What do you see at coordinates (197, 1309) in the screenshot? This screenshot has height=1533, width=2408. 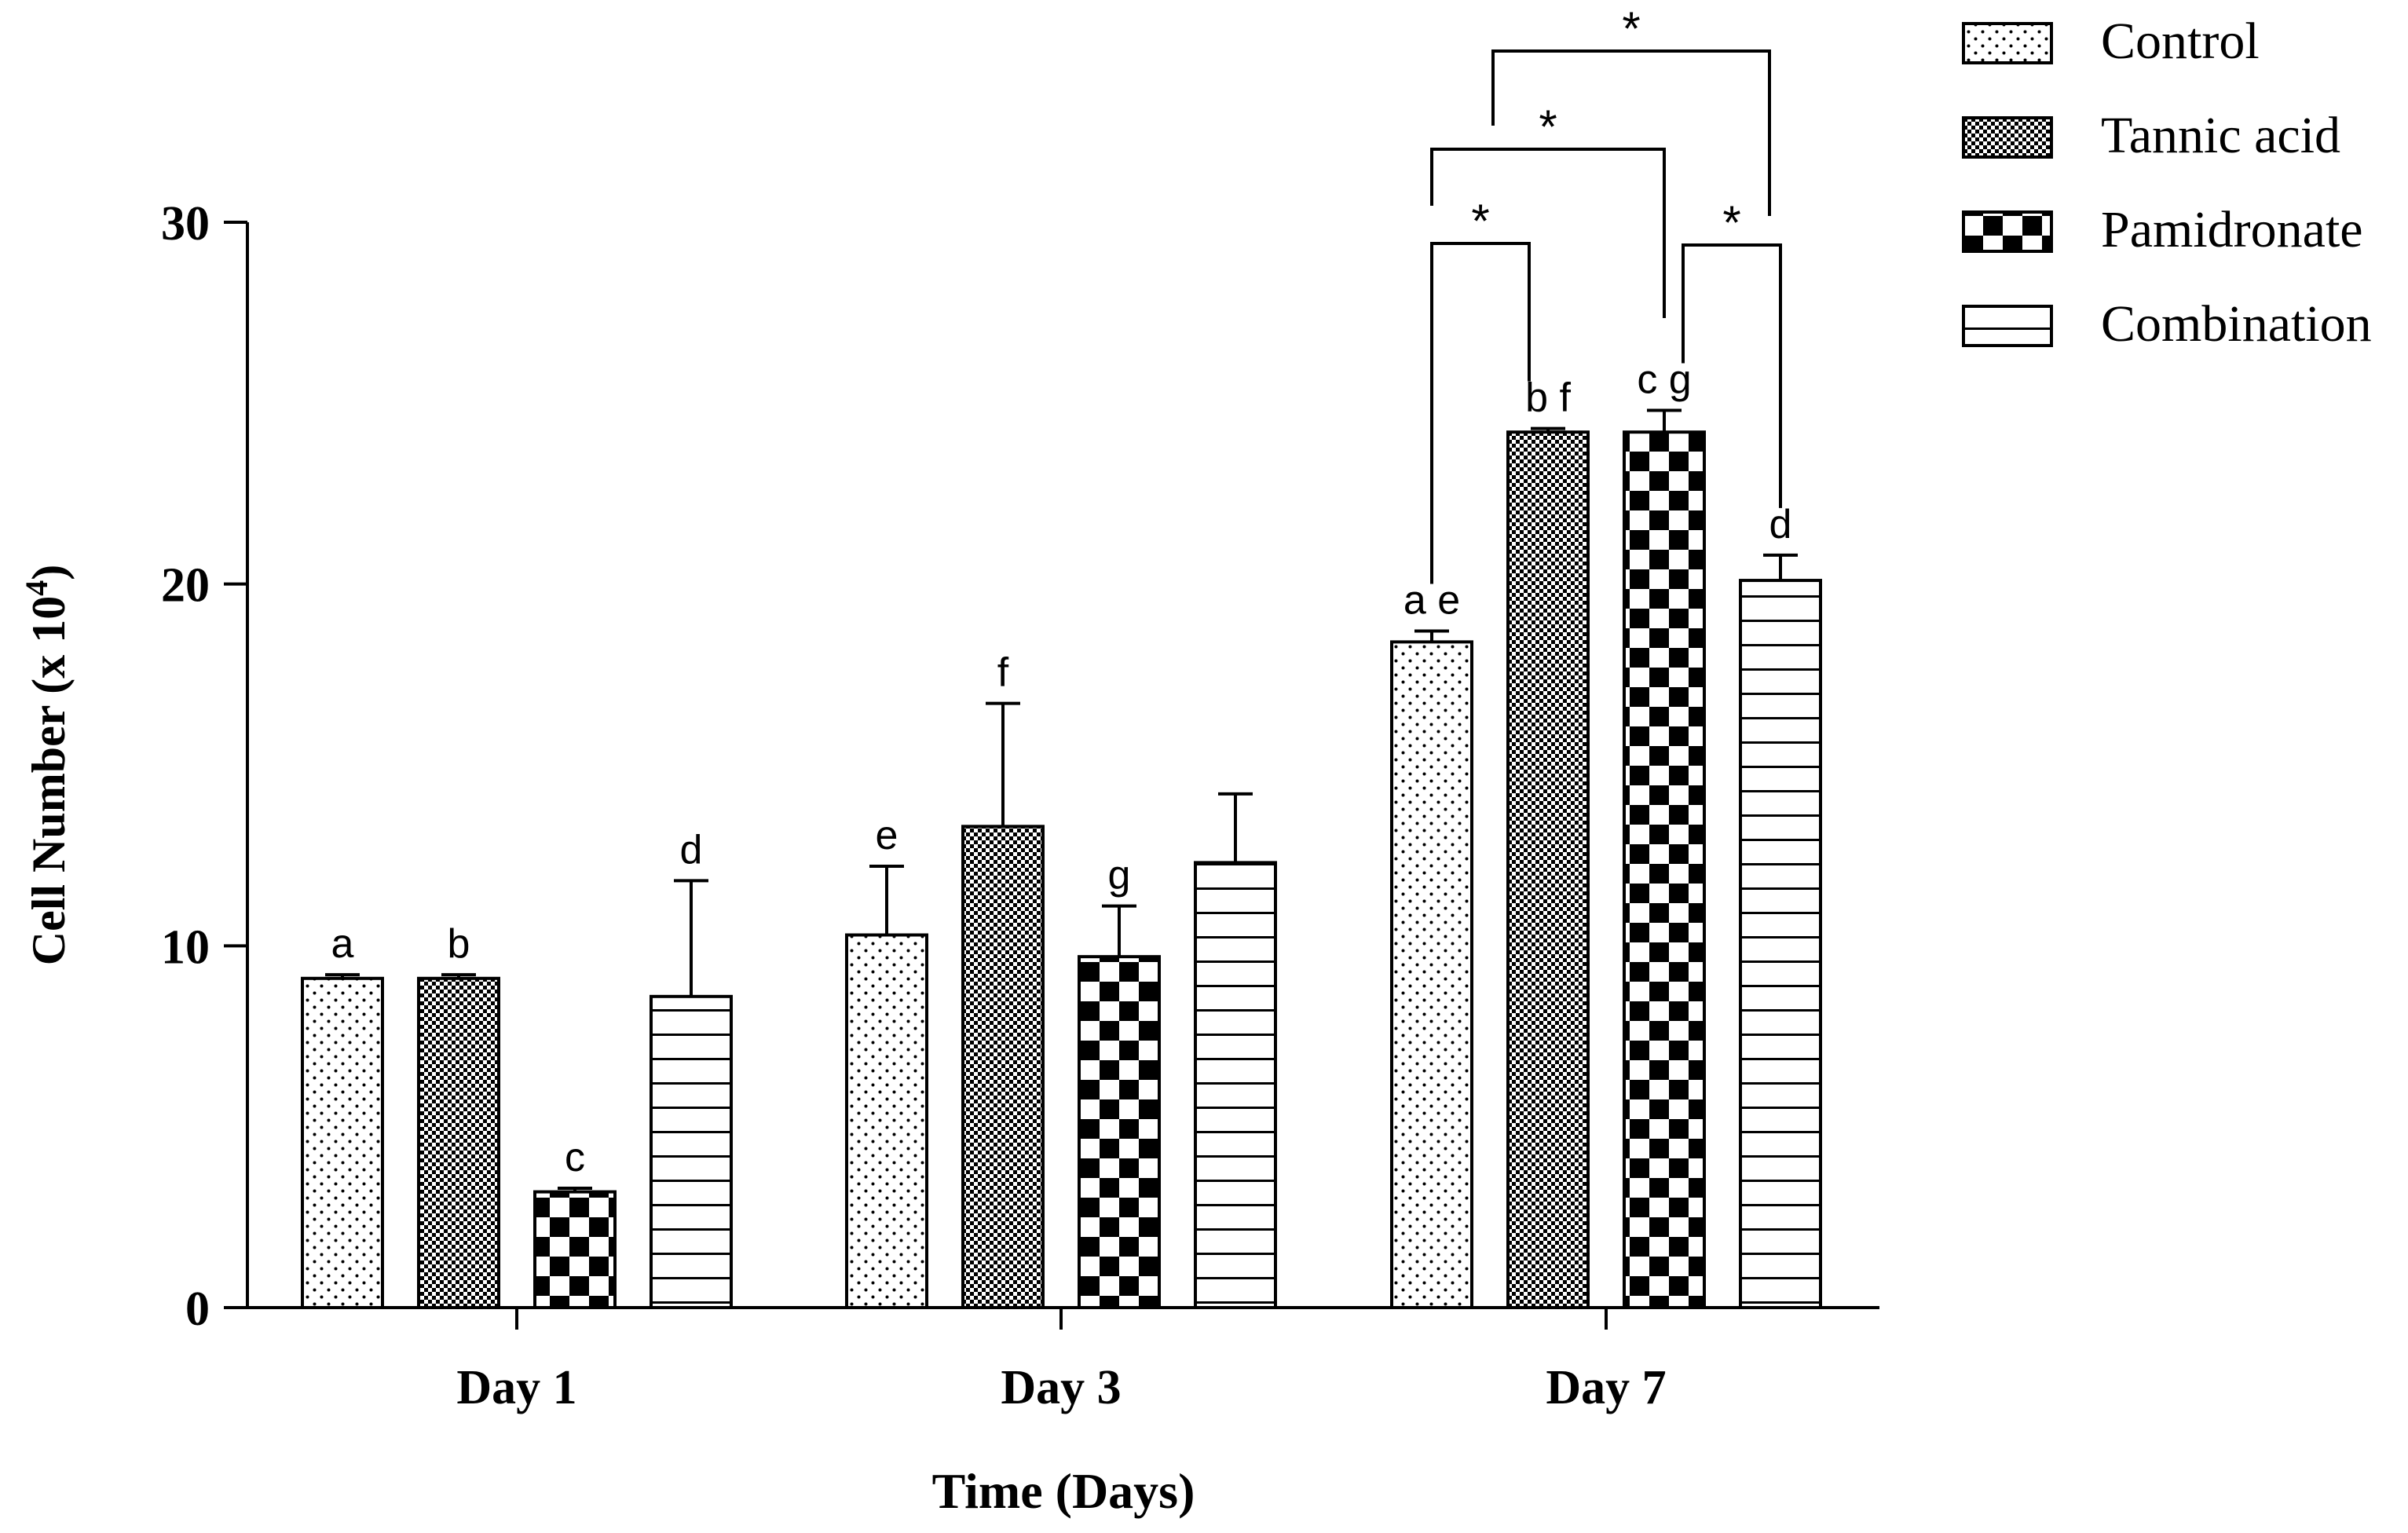 I see `y-tick-label: 0` at bounding box center [197, 1309].